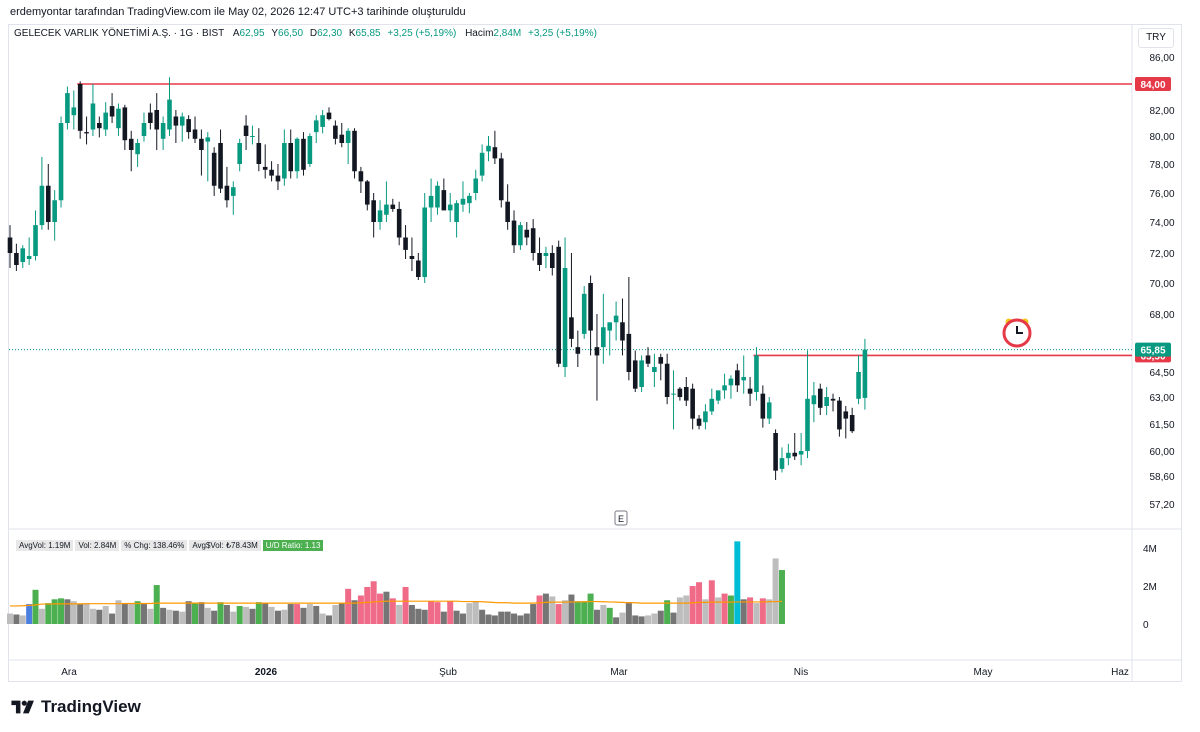  What do you see at coordinates (252, 33) in the screenshot?
I see `open-value: 62,95` at bounding box center [252, 33].